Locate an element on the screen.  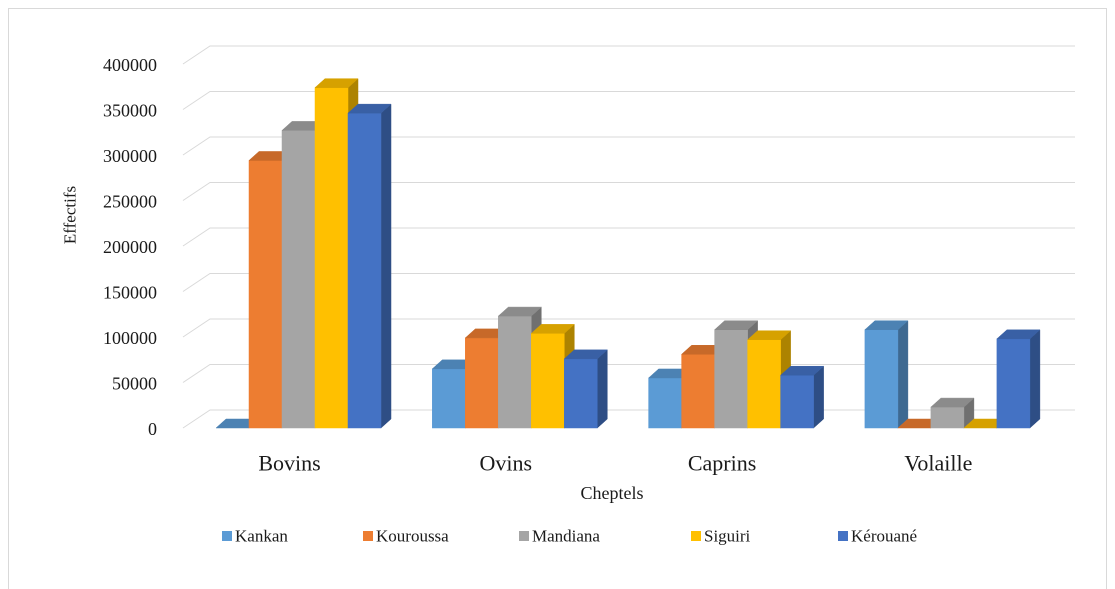
legend-item-kankan: Kankan is located at coordinates (255, 536).